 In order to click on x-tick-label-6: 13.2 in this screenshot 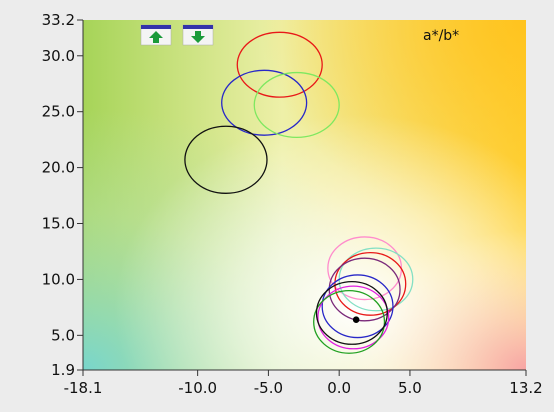, I will do `click(525, 388)`.